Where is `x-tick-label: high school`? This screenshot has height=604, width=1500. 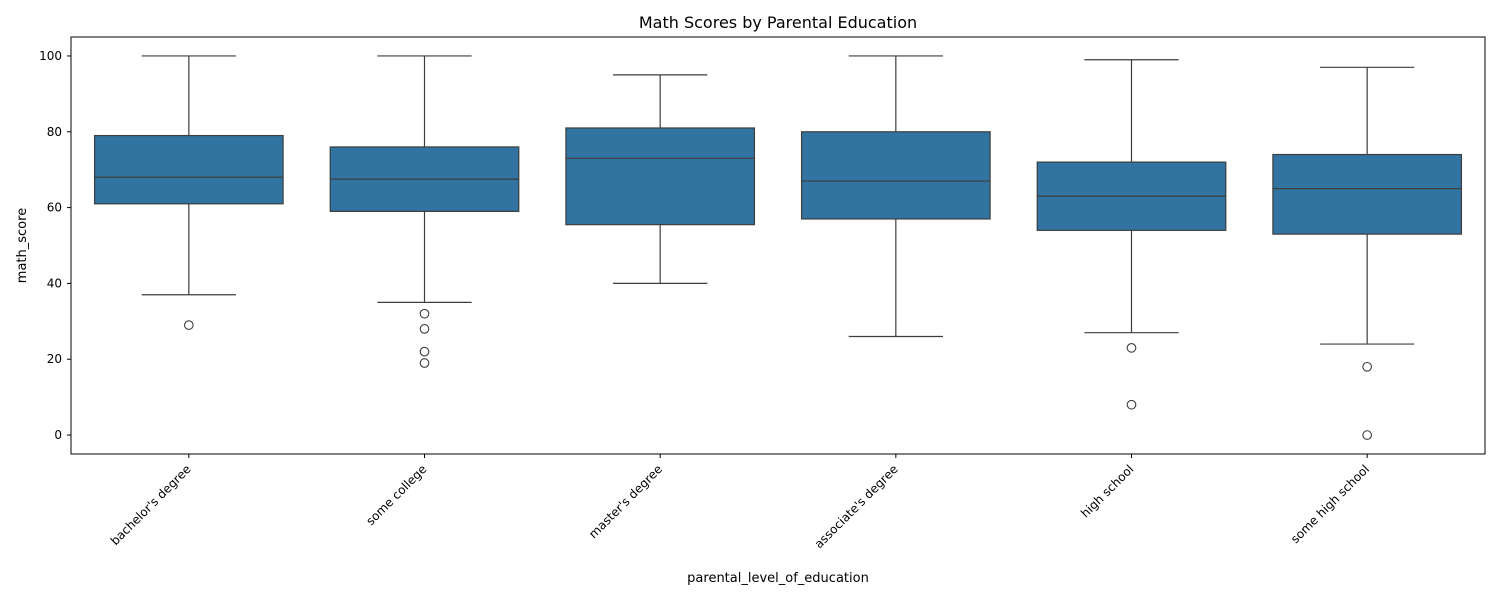 x-tick-label: high school is located at coordinates (1107, 491).